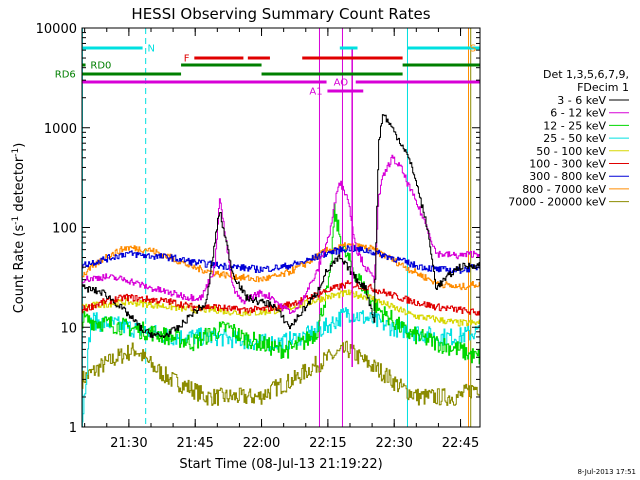 Image resolution: width=640 pixels, height=480 pixels. I want to click on y-axis-label-detector: detector, so click(19, 186).